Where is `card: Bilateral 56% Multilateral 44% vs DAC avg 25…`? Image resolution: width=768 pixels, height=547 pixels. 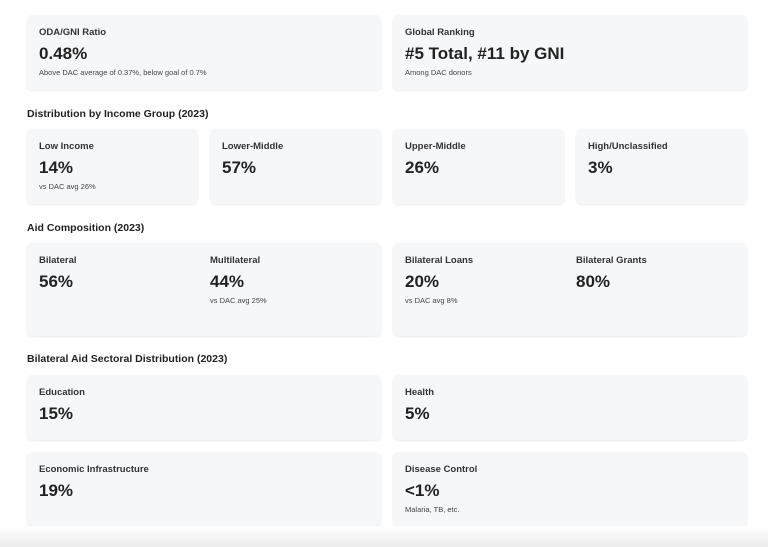
card: Bilateral 56% Multilateral 44% vs DAC avg 25… is located at coordinates (204, 289).